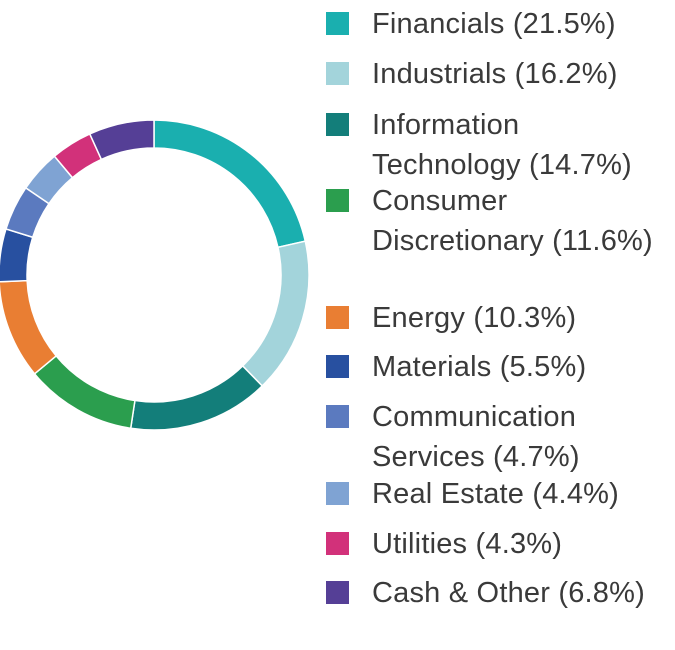 The height and width of the screenshot is (650, 675). I want to click on legend-label: Energy (10.3%), so click(474, 318).